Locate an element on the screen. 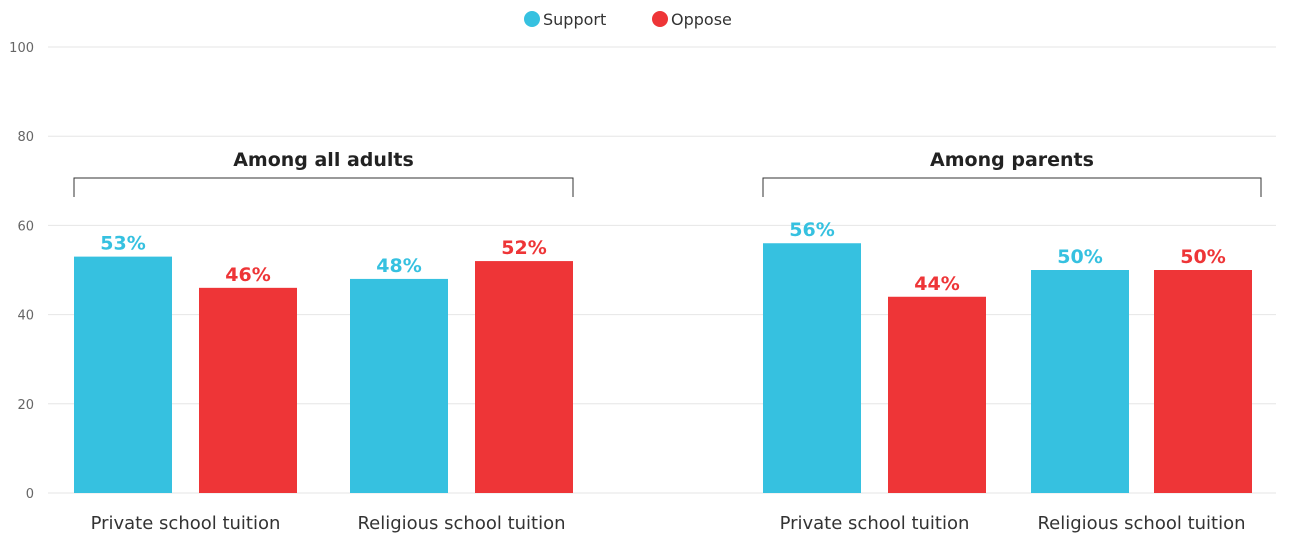 Image resolution: width=1290 pixels, height=533 pixels. legend-label-support: Support is located at coordinates (574, 19).